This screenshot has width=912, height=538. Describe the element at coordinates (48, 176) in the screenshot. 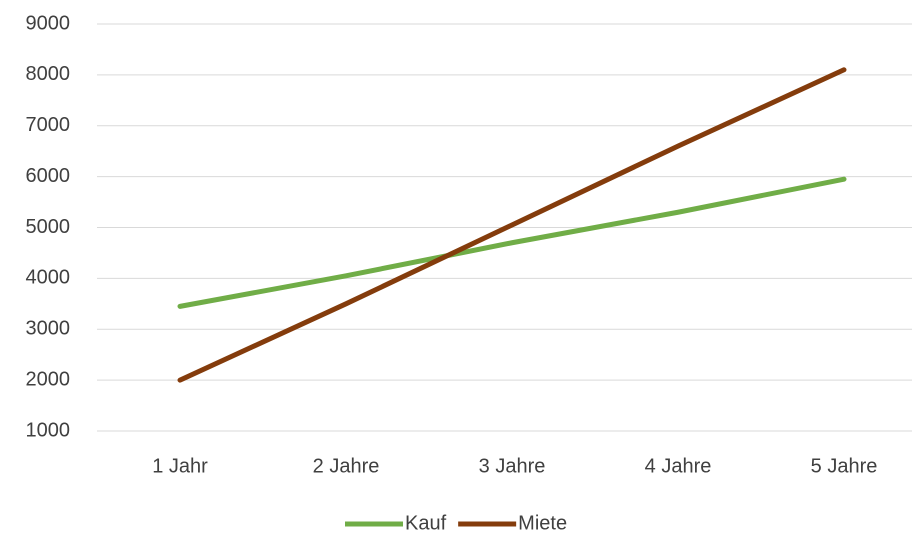

I see `y-tick-label: 6000` at that location.